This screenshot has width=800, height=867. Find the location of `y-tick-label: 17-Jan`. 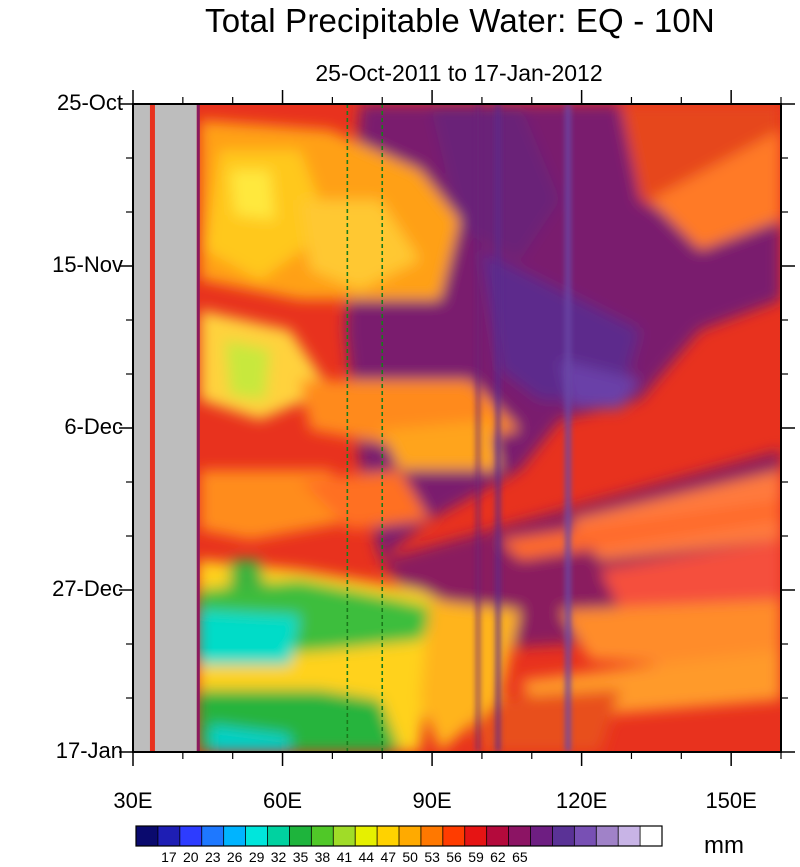

y-tick-label: 17-Jan is located at coordinates (89, 750).